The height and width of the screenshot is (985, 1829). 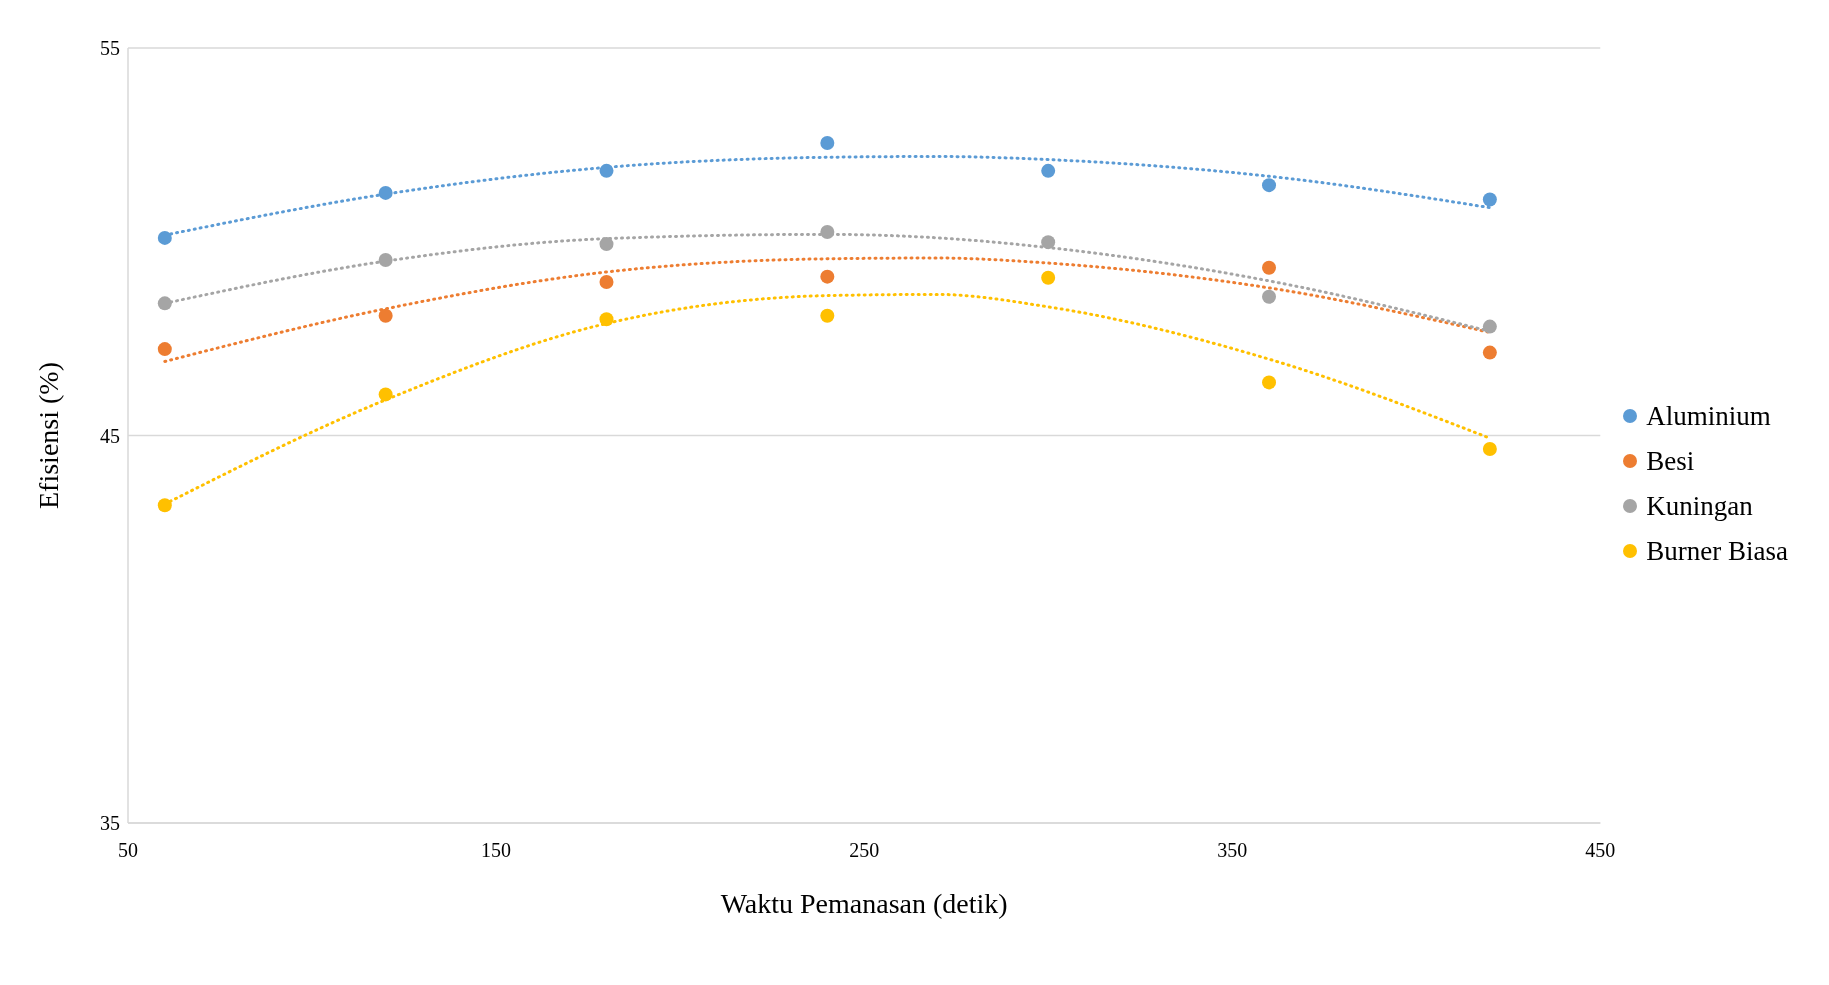 I want to click on x-tick-label: 350, so click(x=1232, y=850).